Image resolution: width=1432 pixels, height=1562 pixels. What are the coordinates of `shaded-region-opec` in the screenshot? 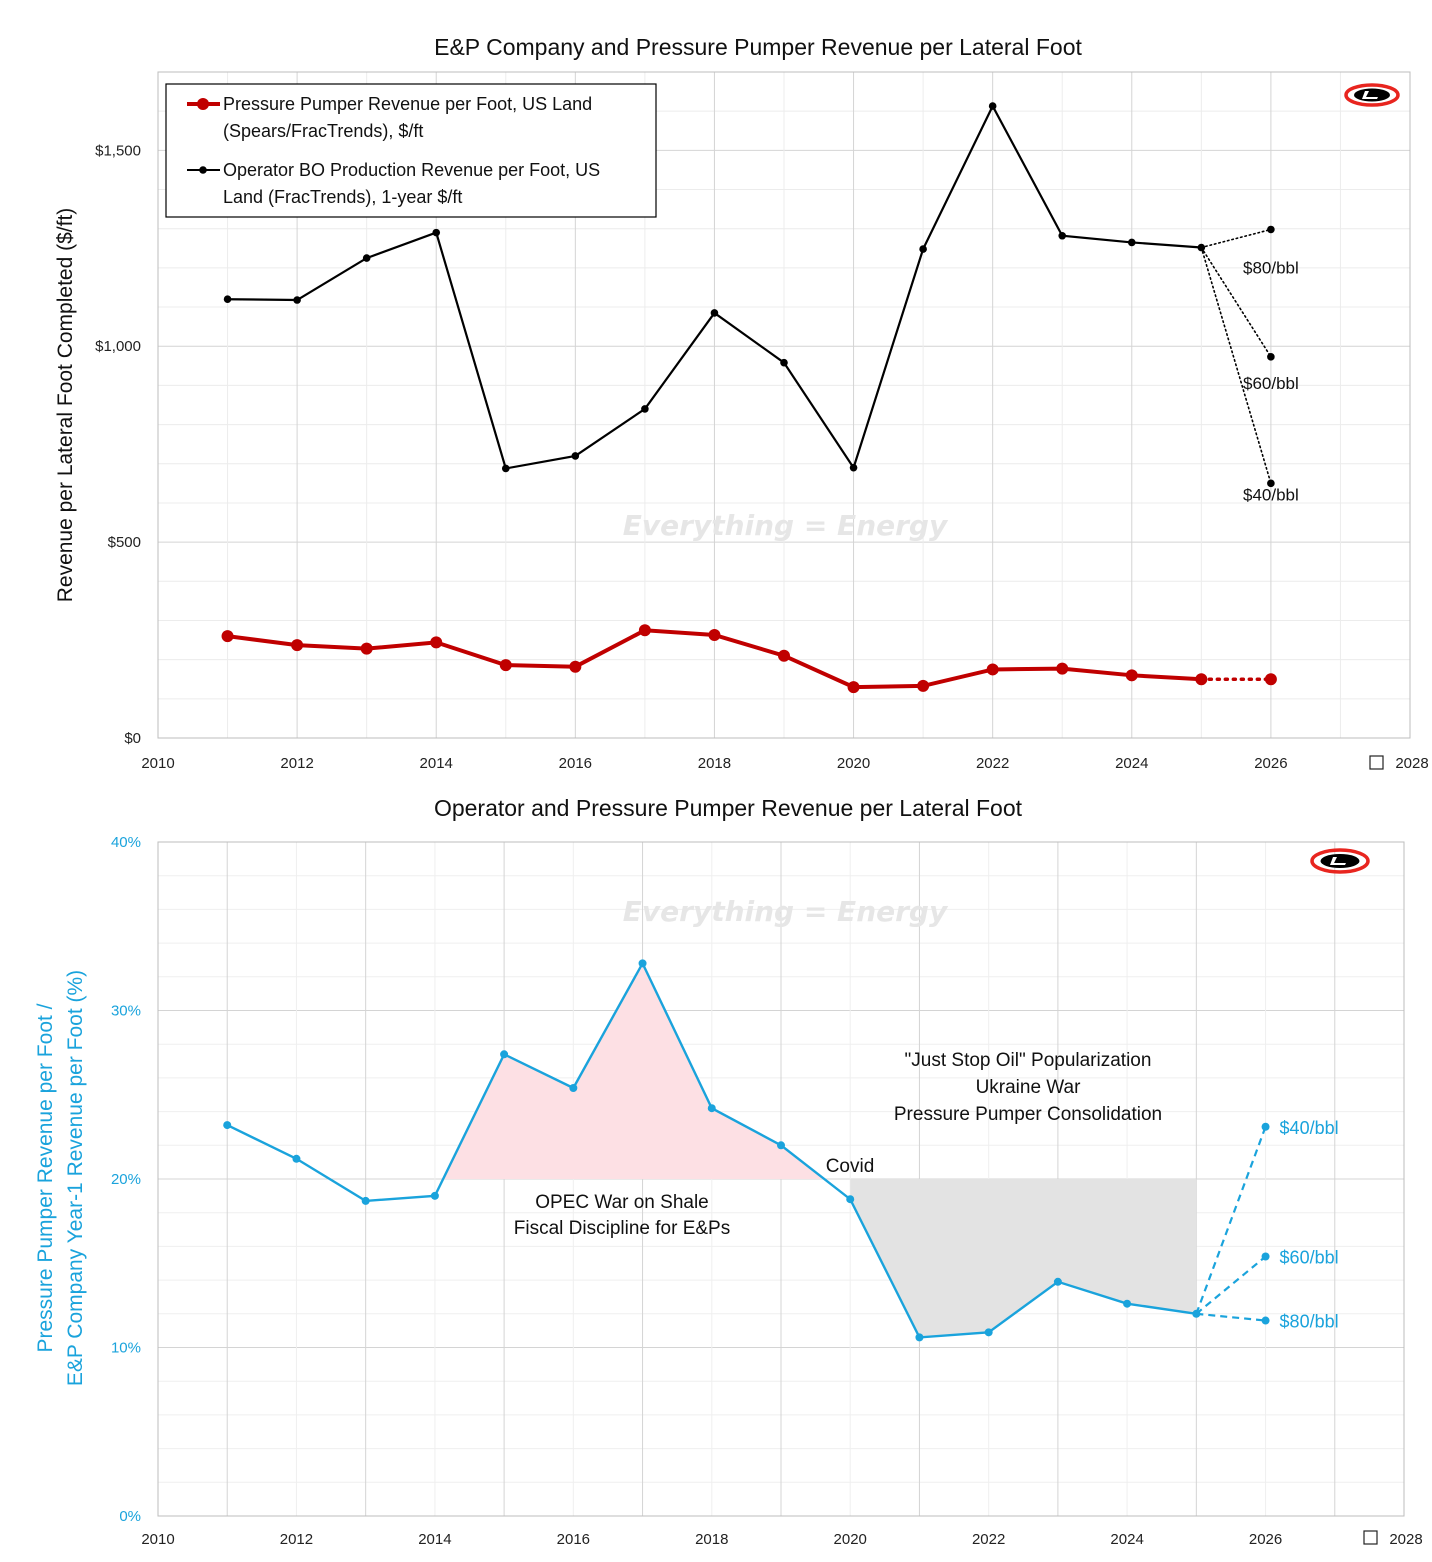 It's located at (634, 1071).